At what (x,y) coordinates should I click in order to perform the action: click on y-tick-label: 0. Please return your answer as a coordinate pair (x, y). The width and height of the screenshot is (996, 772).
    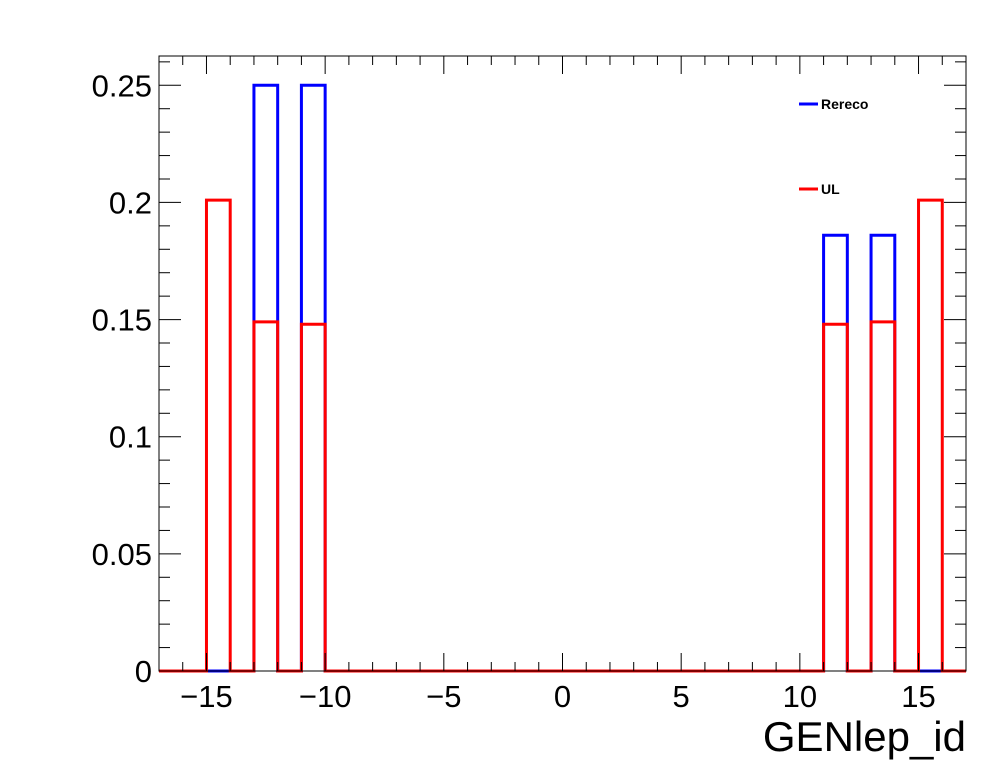
    Looking at the image, I should click on (143, 671).